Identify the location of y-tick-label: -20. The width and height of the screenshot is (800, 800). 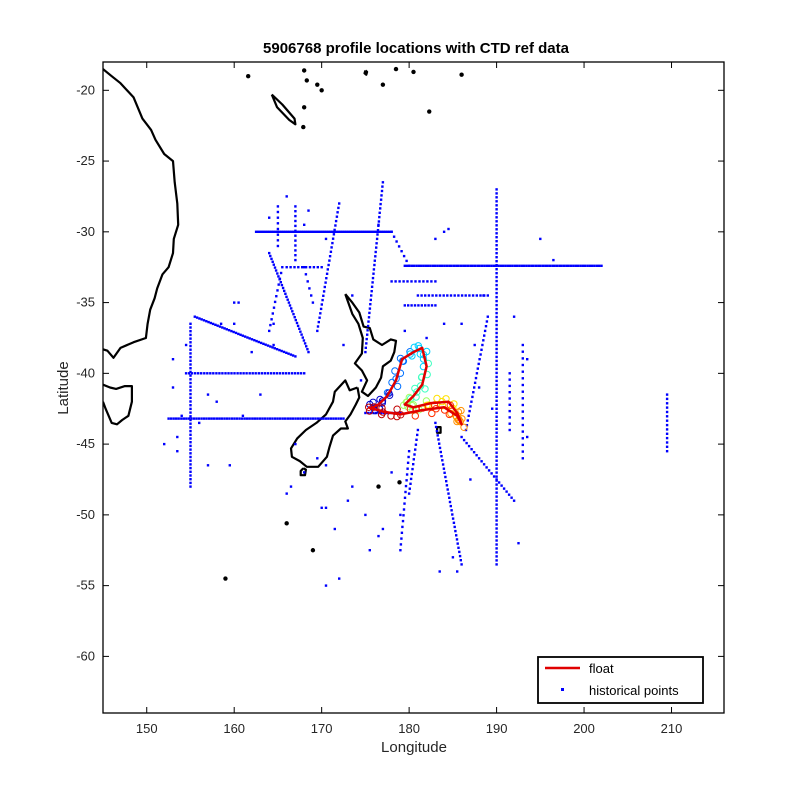
(85, 89).